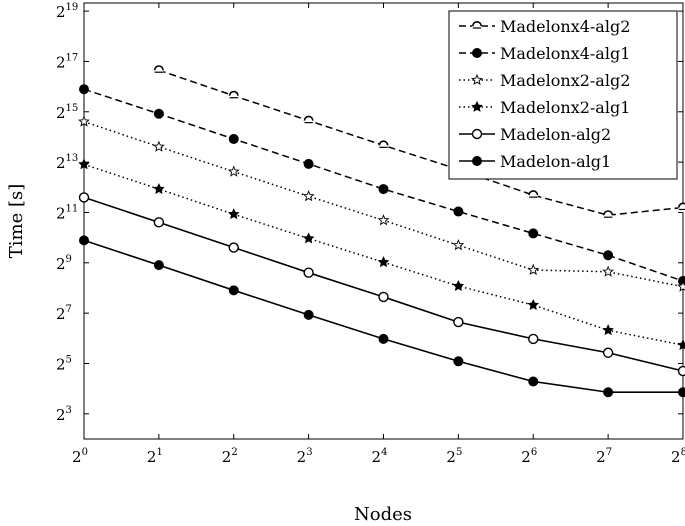 The width and height of the screenshot is (685, 526). I want to click on legend-label: Madelonx4-alg1, so click(565, 53).